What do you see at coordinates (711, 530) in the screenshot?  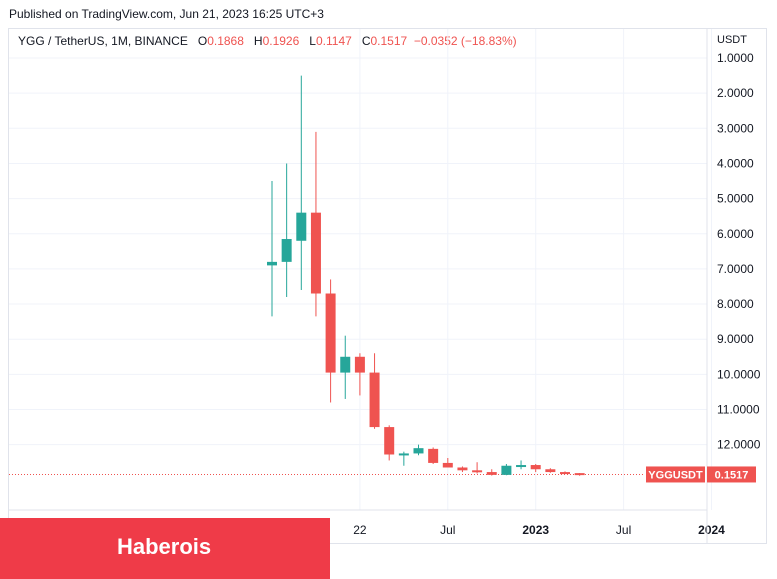 I see `x-tick-label: 2024` at bounding box center [711, 530].